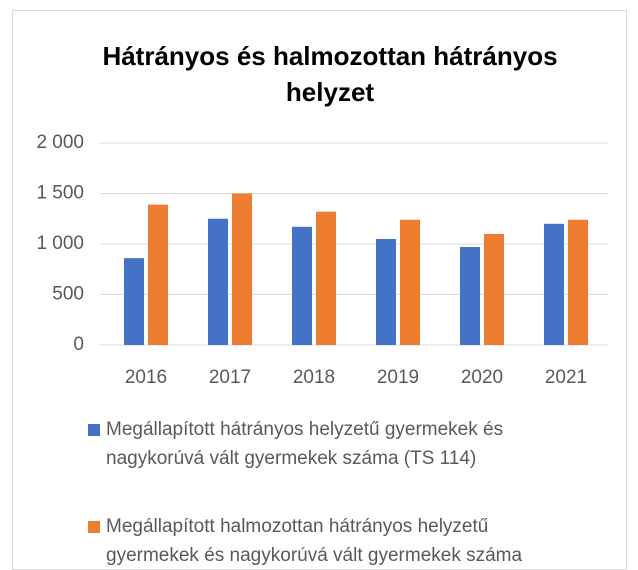  Describe the element at coordinates (398, 377) in the screenshot. I see `x-tick-label: 2019` at that location.